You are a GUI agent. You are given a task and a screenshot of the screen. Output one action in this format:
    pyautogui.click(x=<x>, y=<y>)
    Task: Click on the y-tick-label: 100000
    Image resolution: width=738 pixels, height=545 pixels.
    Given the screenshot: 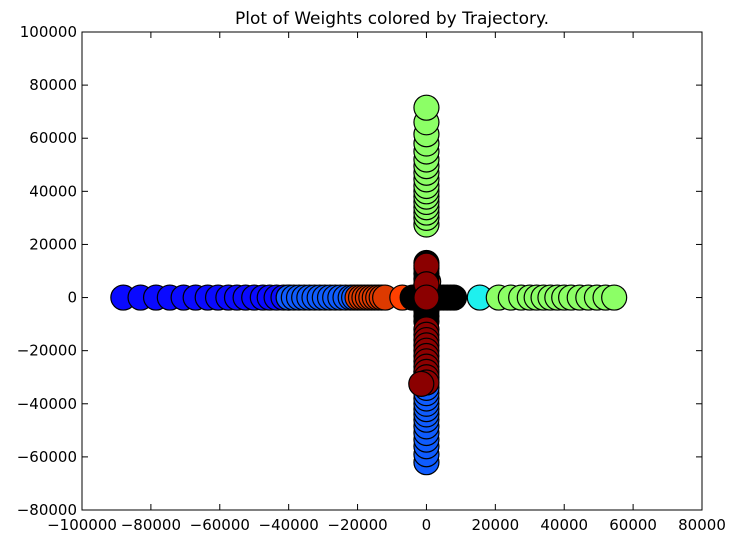 What is the action you would take?
    pyautogui.click(x=48, y=32)
    